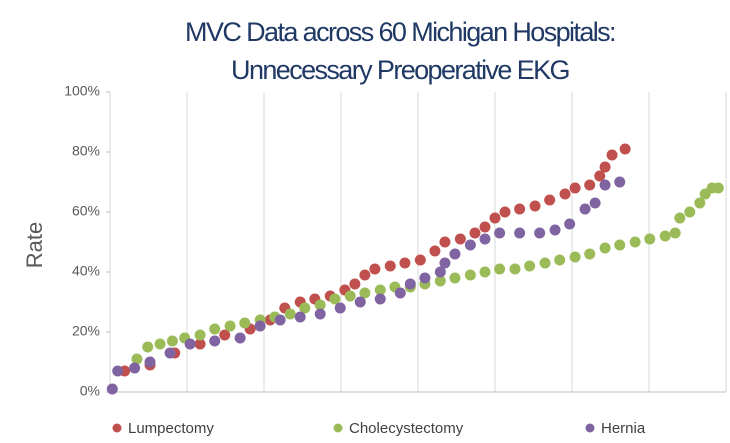  What do you see at coordinates (86, 331) in the screenshot?
I see `y-tick-label: 20%` at bounding box center [86, 331].